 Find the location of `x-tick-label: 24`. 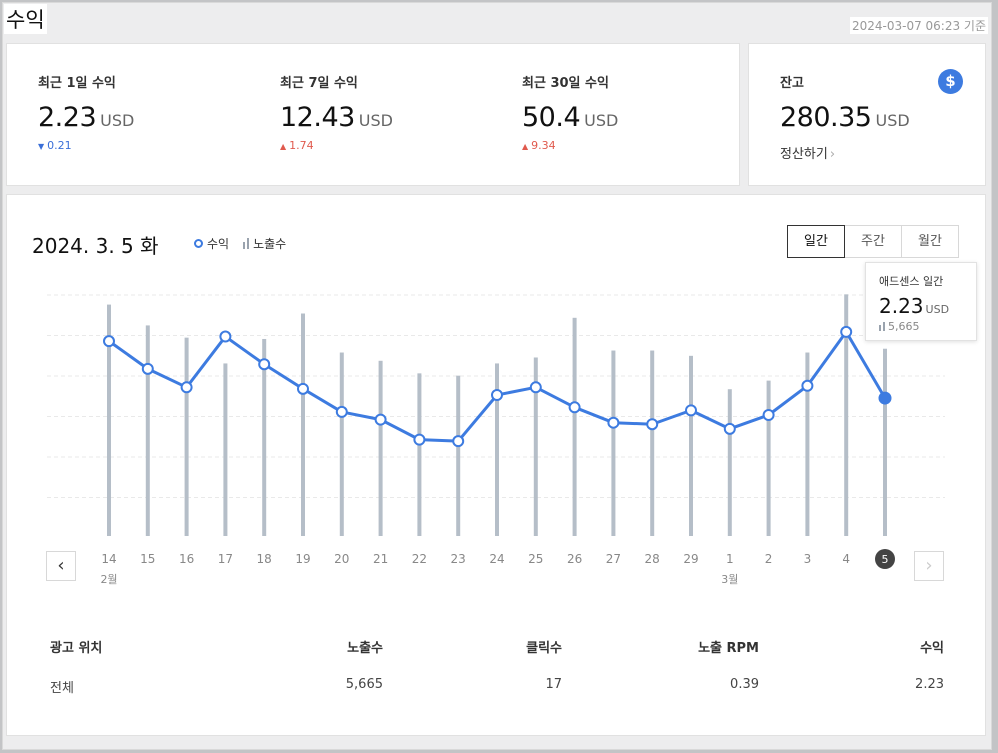

x-tick-label: 24 is located at coordinates (496, 559).